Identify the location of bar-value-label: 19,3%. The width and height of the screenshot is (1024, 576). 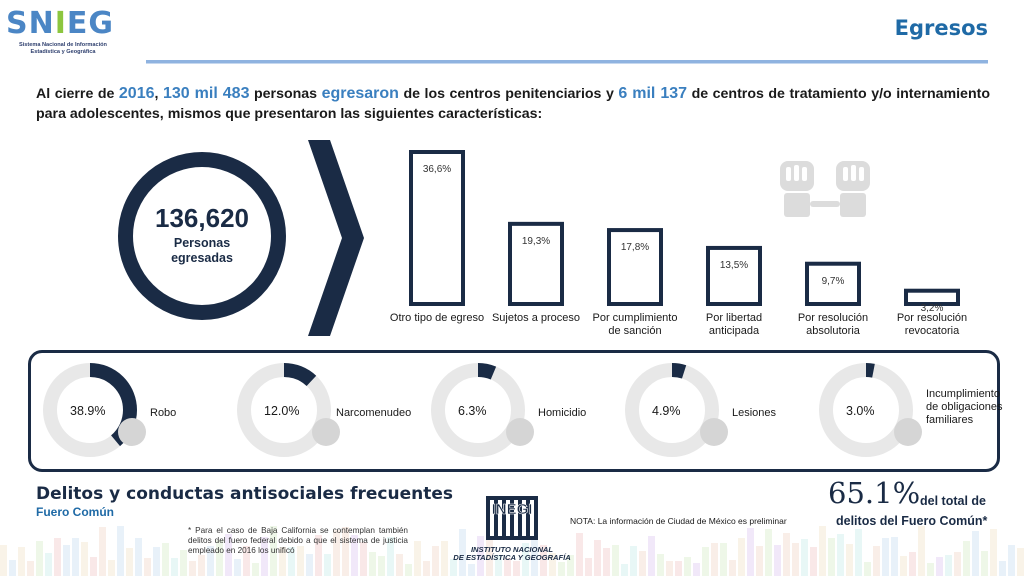
(536, 241).